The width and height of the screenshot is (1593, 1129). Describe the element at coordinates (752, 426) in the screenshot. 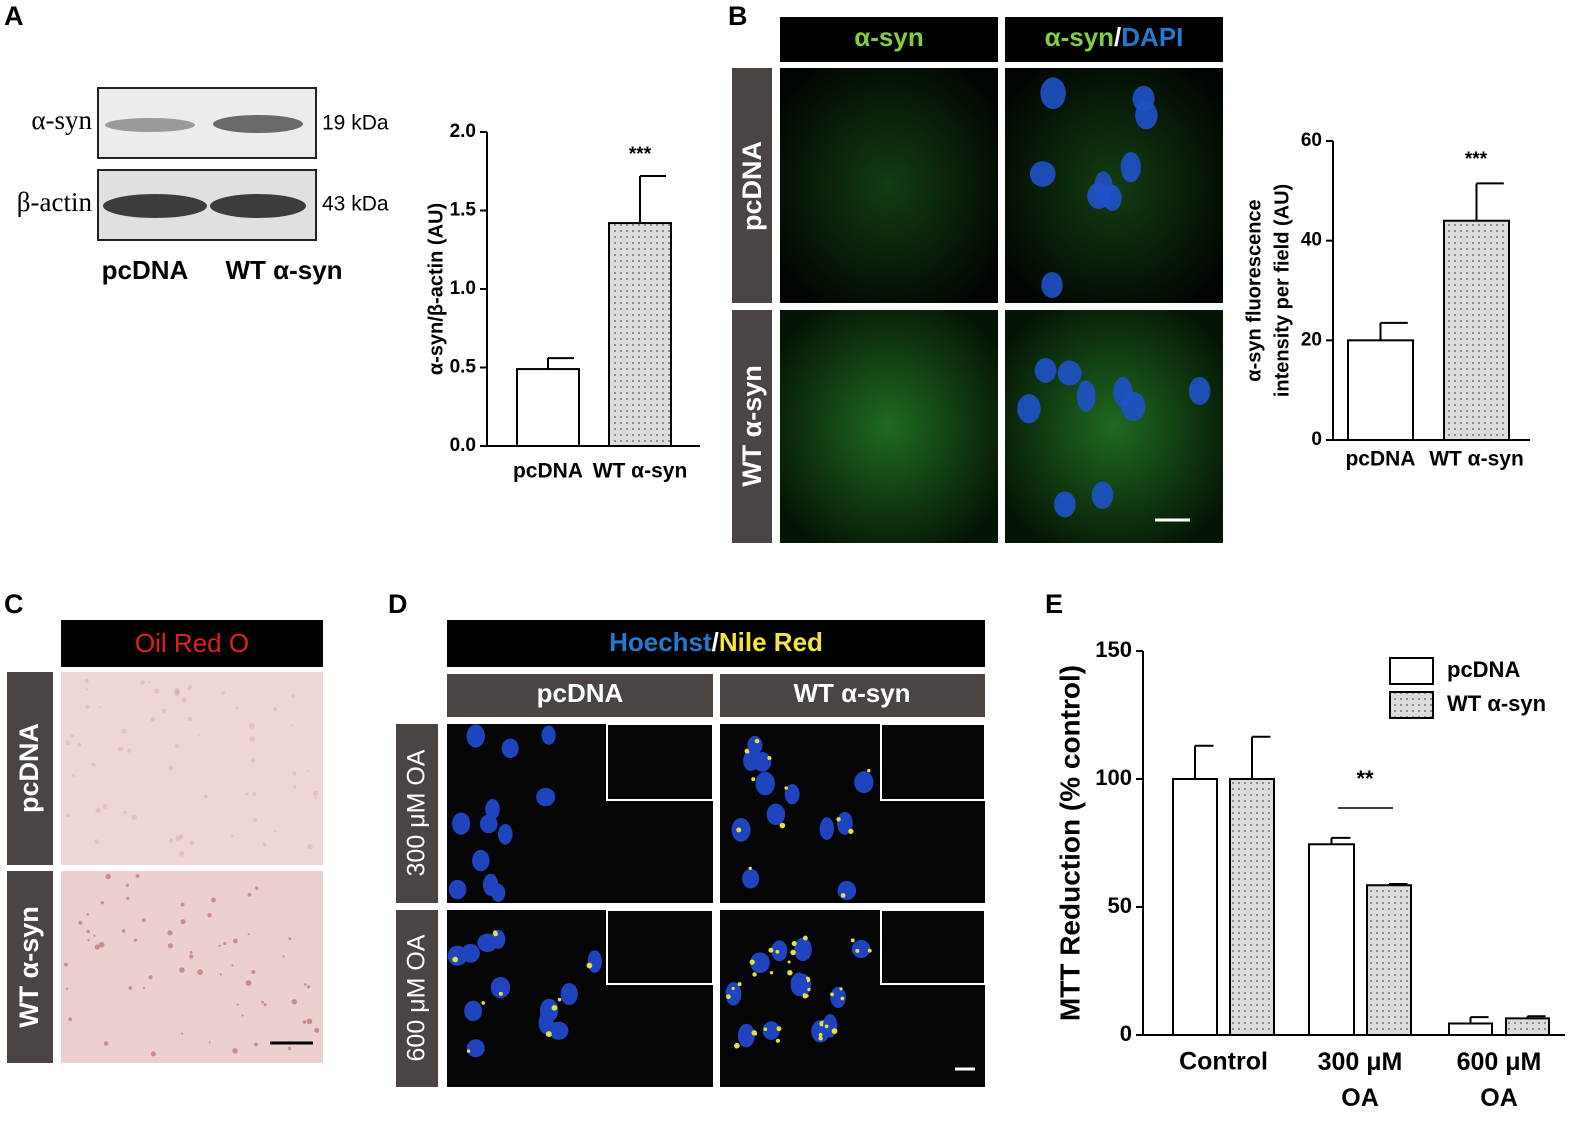

I see `row-label: WT α-syn` at that location.